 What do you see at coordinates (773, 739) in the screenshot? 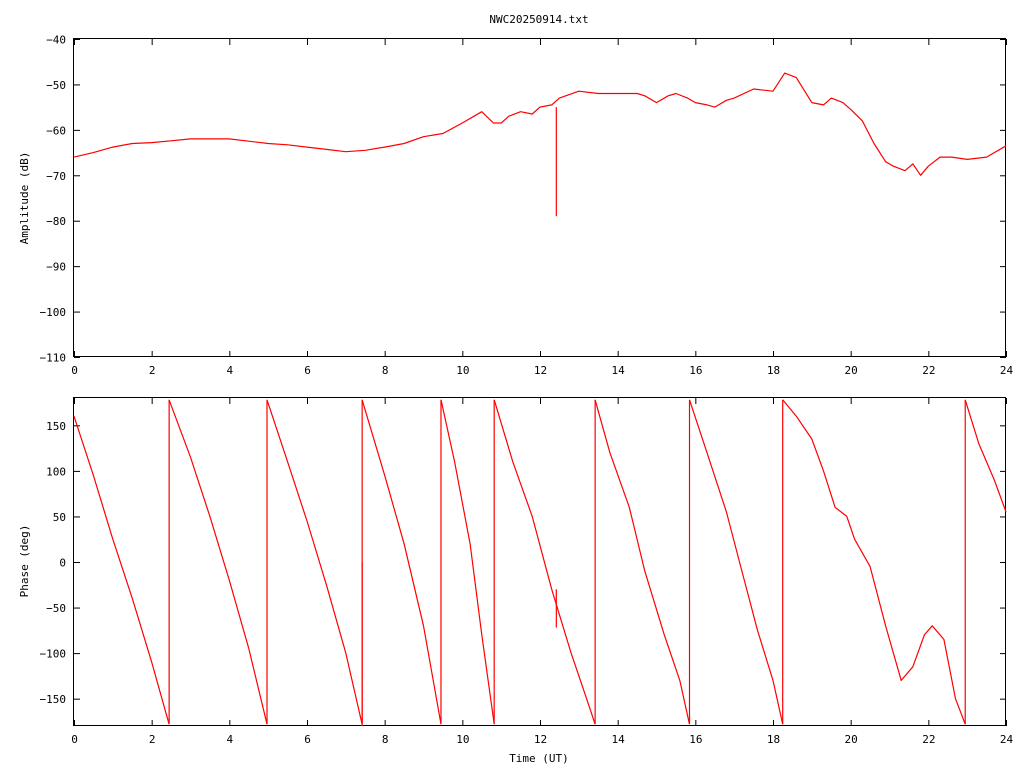
I see `phase-x-tick-label: 18` at bounding box center [773, 739].